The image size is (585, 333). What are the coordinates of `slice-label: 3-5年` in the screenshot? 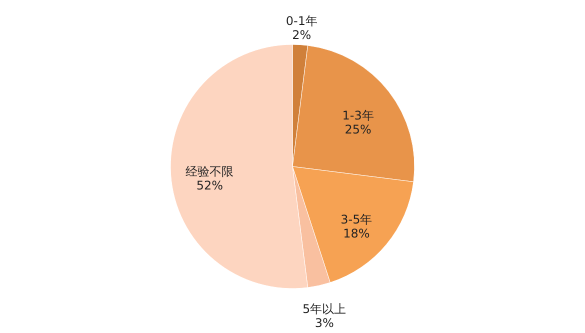 It's located at (356, 219).